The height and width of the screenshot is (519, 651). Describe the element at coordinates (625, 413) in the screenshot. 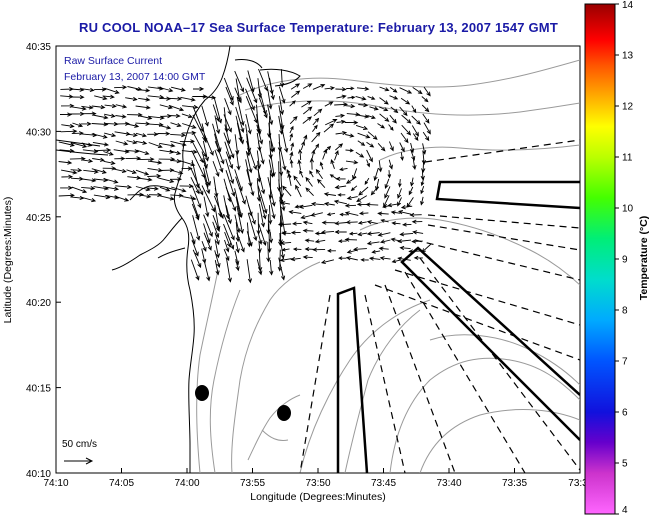

I see `colorbar-tick-label: 6` at that location.